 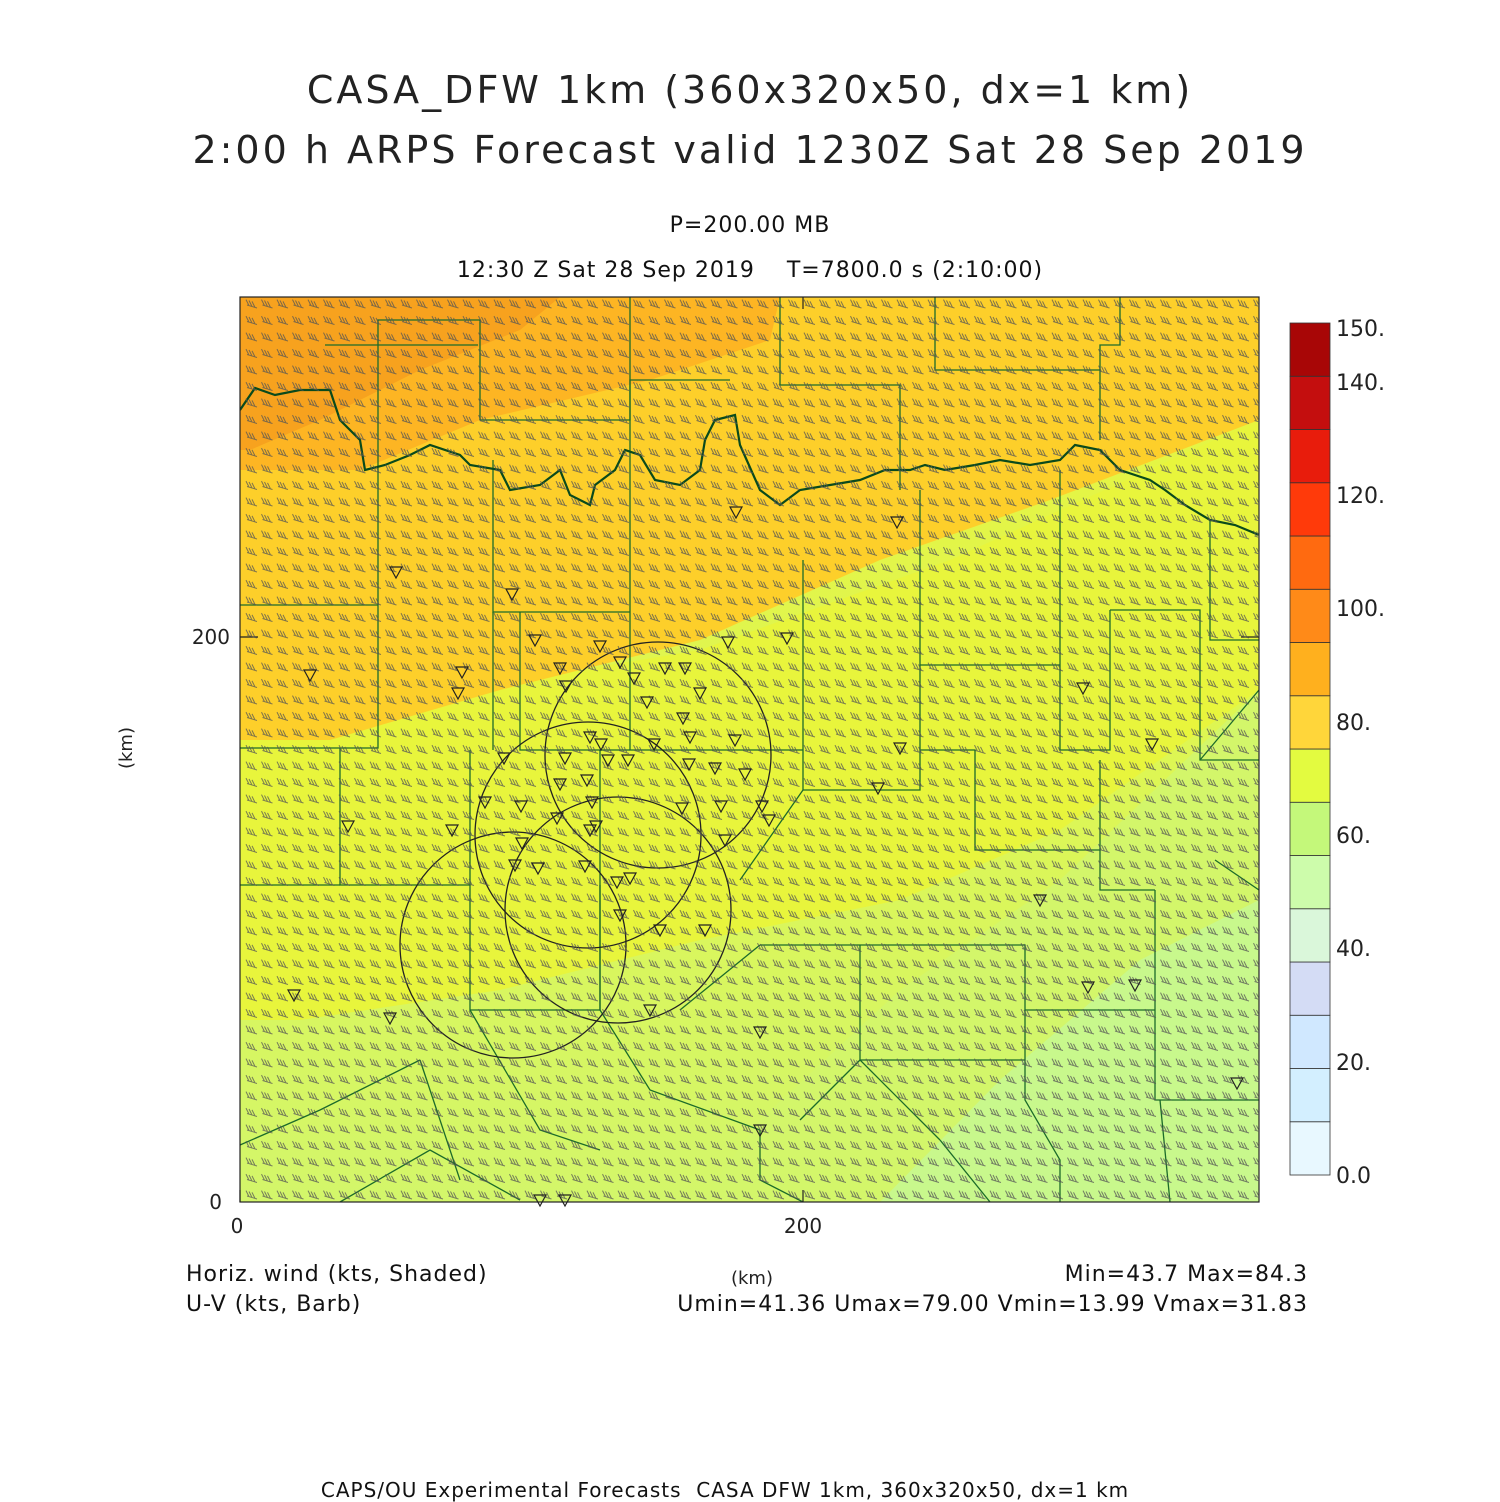 I want to click on colorbar-label: 0.0, so click(x=1353, y=1176).